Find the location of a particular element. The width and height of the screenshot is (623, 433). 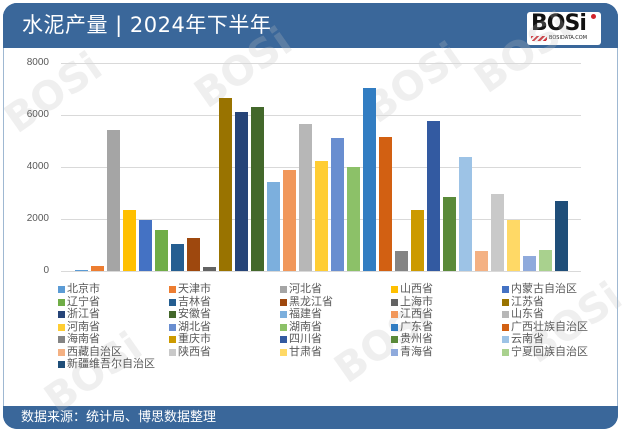

header-bar: 水泥产量 | 2024年下半年 BOSi BOSIDATA.COM is located at coordinates (310, 25).